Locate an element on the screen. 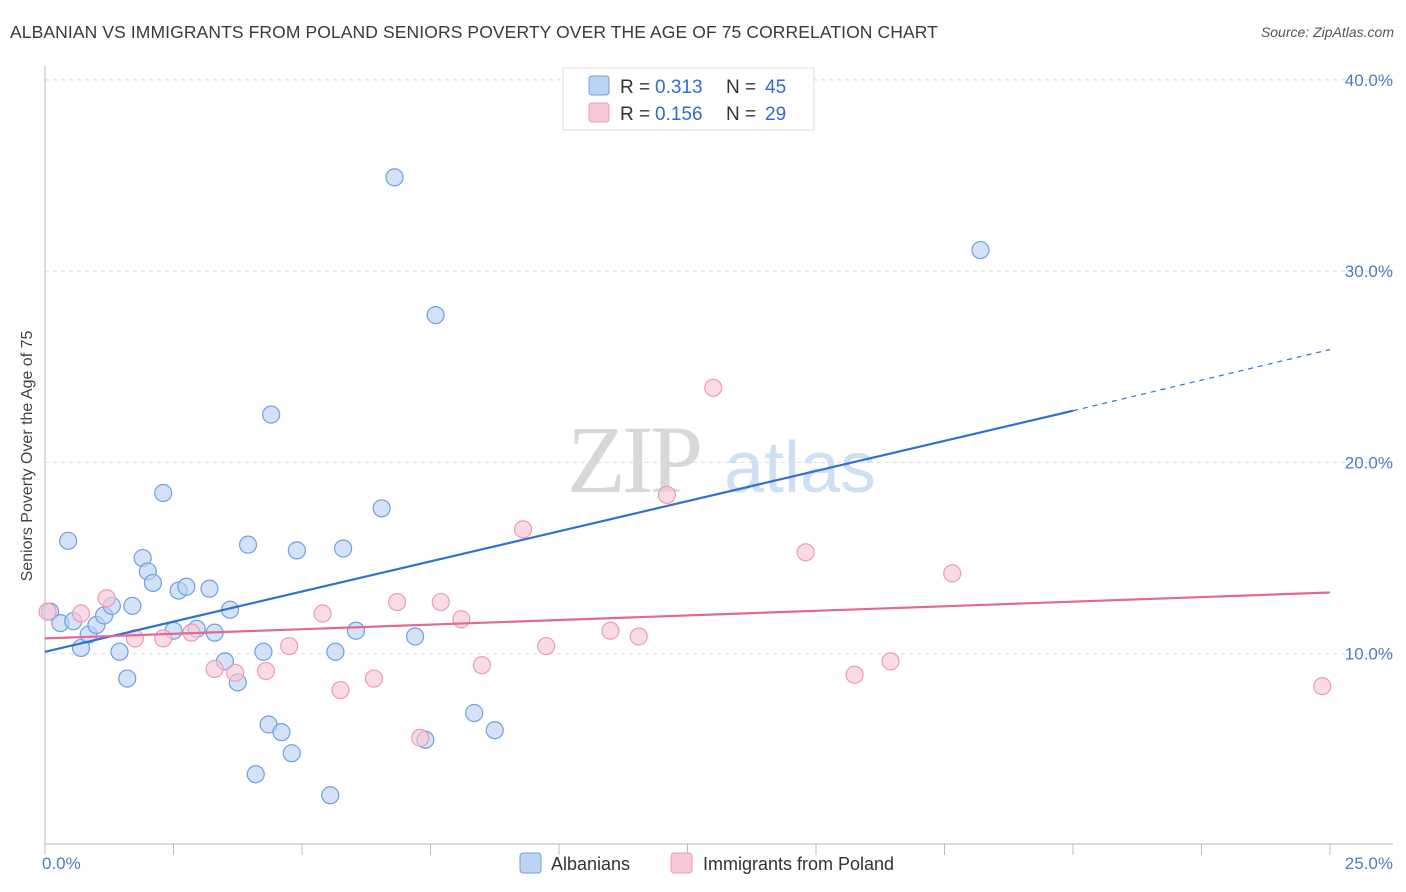 This screenshot has width=1406, height=892. legend-n-value-1: 45 is located at coordinates (775, 87).